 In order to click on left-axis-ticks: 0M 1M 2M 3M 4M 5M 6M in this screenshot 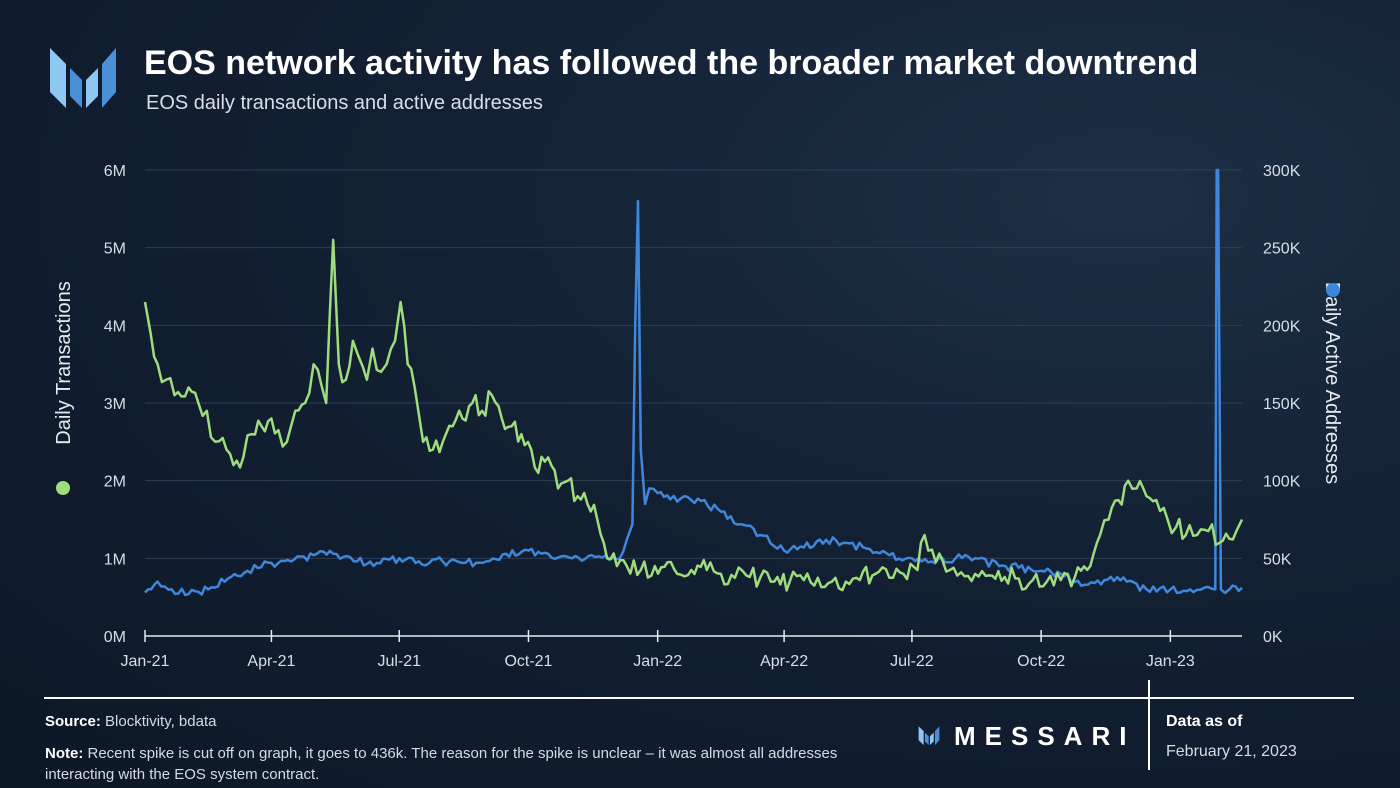, I will do `click(115, 404)`.